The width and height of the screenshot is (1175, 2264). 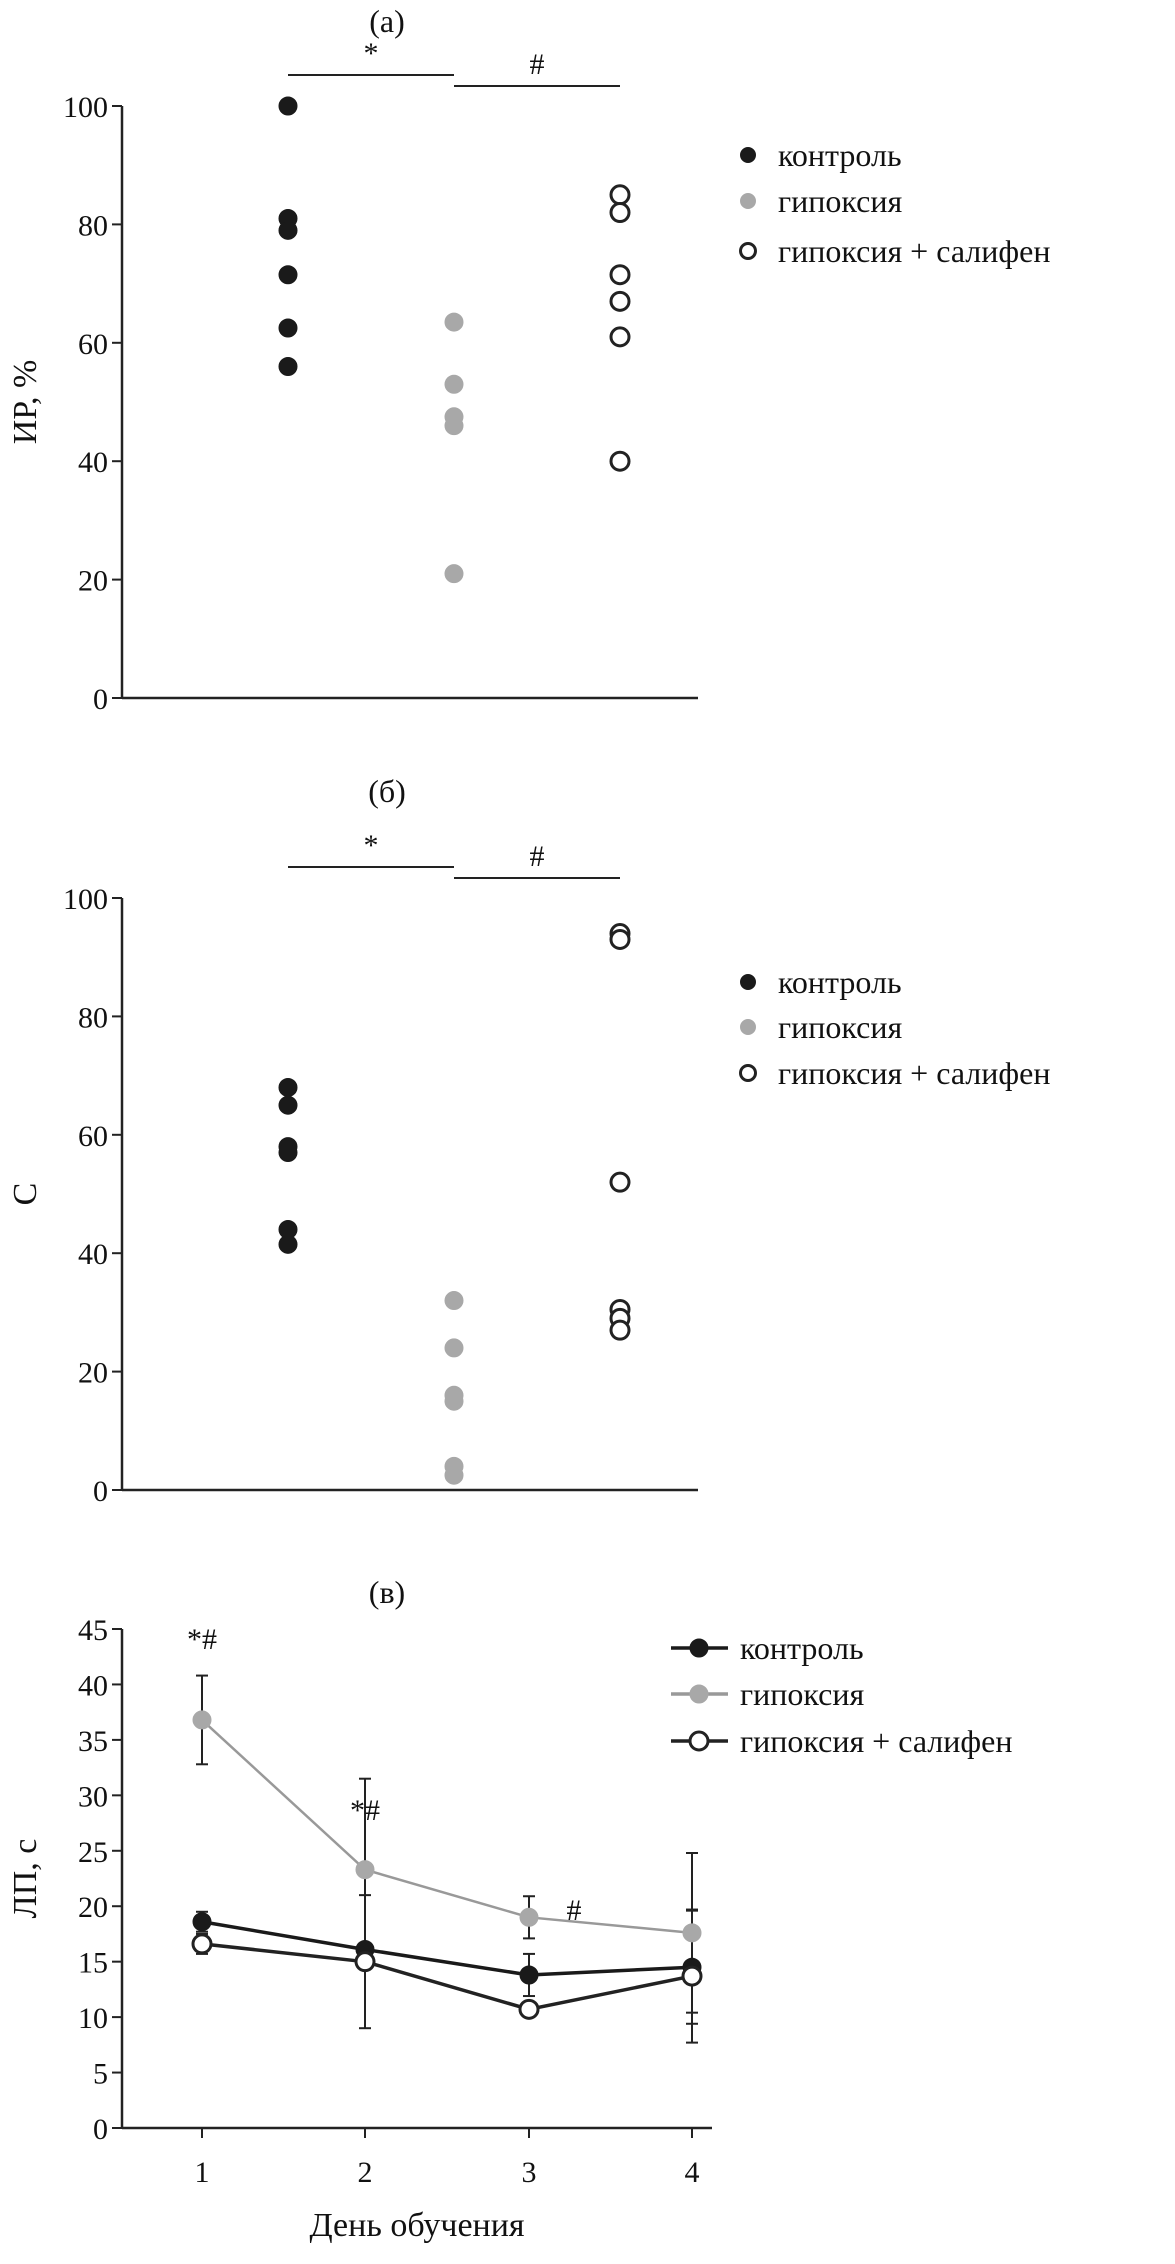 I want to click on panel-title: (в), so click(x=387, y=1592).